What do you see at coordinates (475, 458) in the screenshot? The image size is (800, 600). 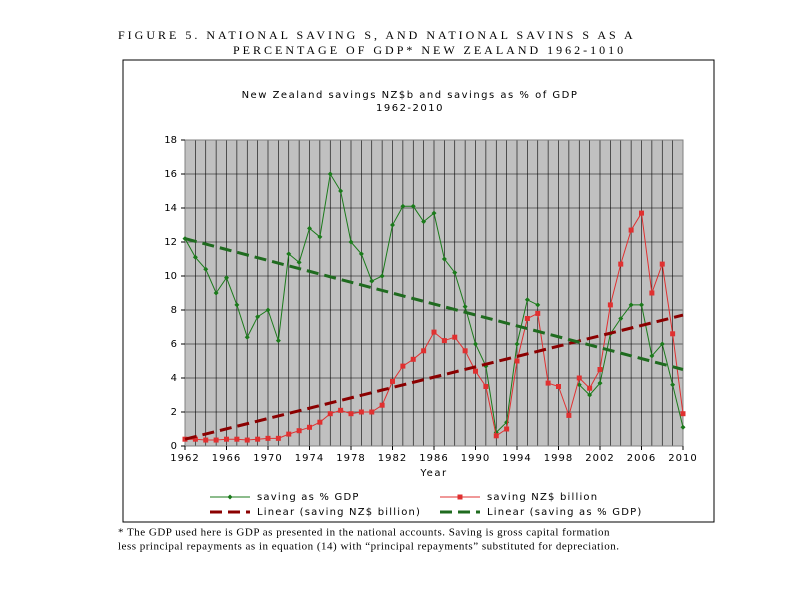 I see `x-tick-label: 1990` at bounding box center [475, 458].